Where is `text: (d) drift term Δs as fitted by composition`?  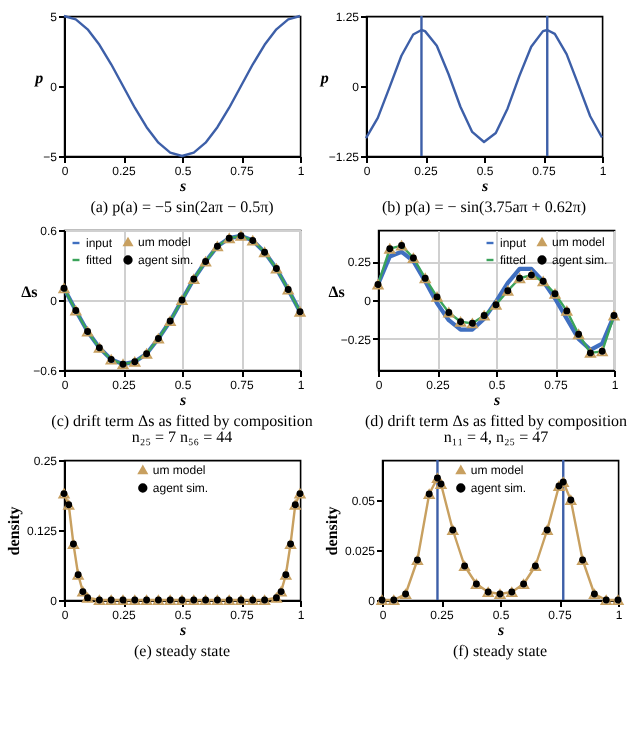 text: (d) drift term Δs as fitted by composition is located at coordinates (496, 421).